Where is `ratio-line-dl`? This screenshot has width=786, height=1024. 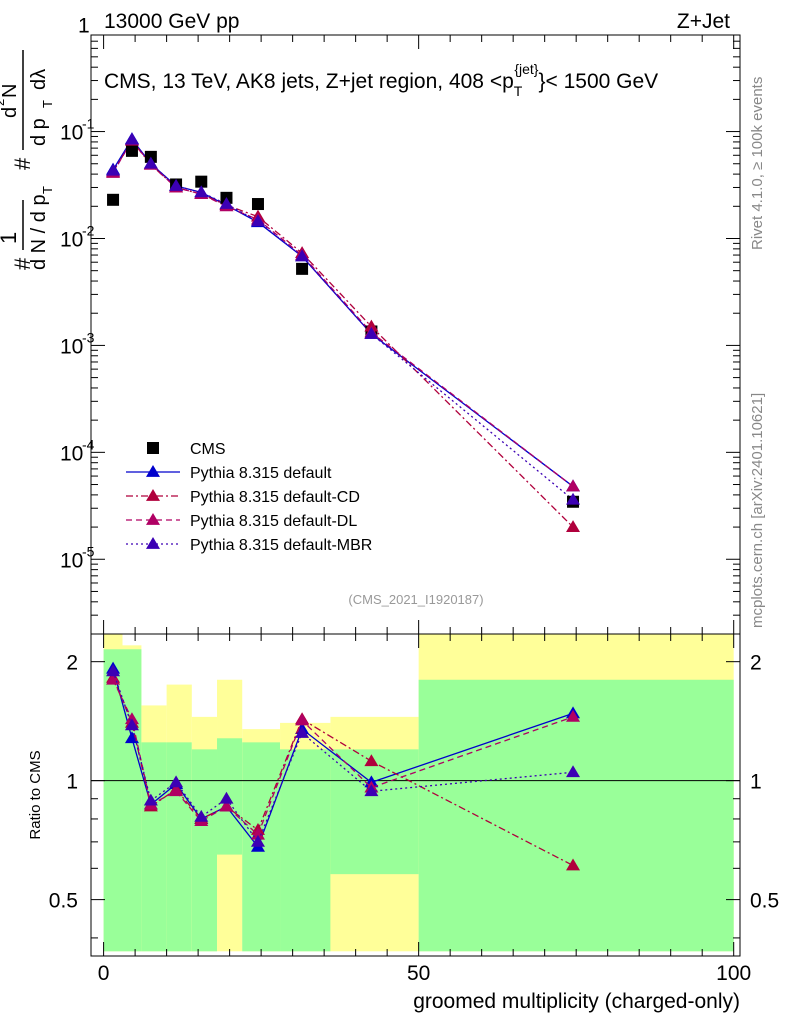 ratio-line-dl is located at coordinates (343, 757).